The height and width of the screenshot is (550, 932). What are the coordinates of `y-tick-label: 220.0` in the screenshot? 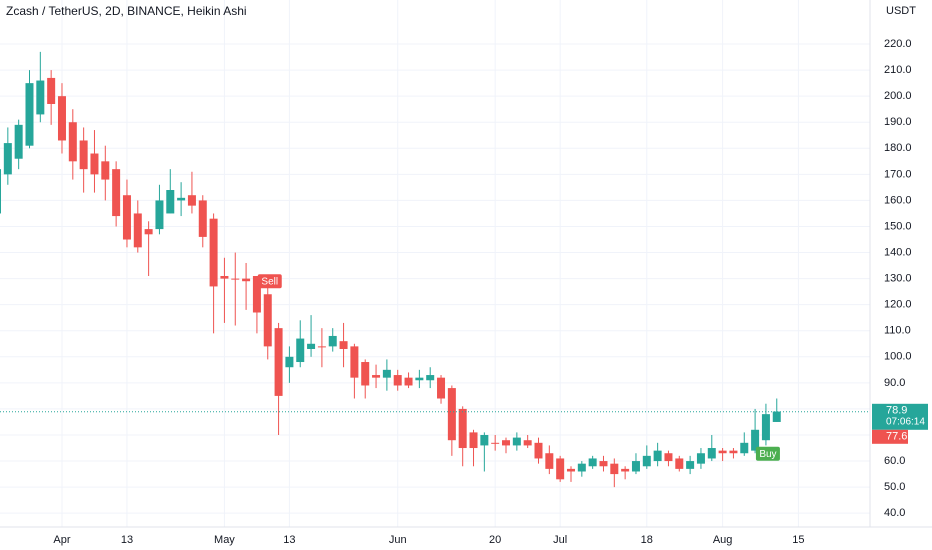 It's located at (898, 44).